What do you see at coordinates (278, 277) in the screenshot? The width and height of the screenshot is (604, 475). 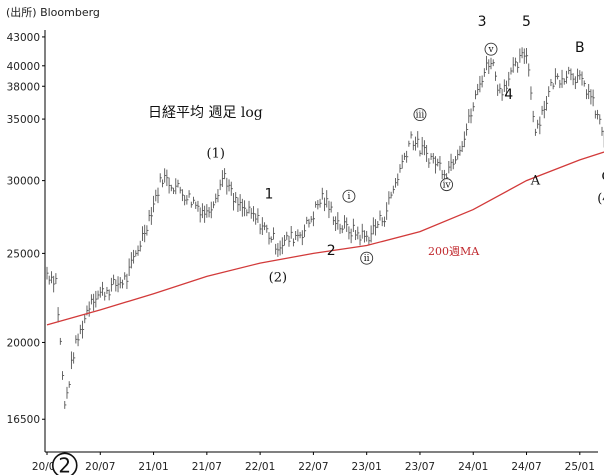 I see `wave-label: (2)` at bounding box center [278, 277].